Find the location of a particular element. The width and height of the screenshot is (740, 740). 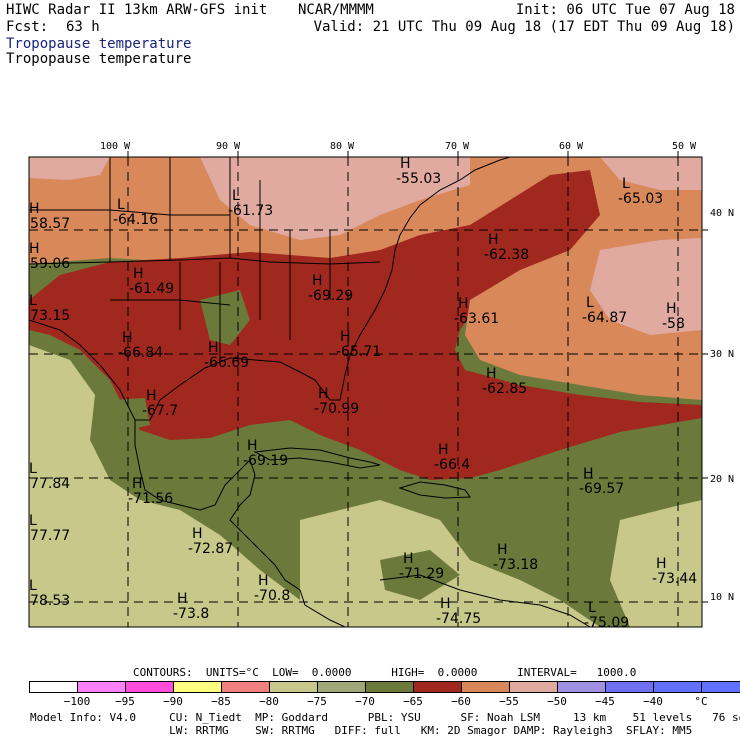

field-patch-khaki-east is located at coordinates (656, 563).